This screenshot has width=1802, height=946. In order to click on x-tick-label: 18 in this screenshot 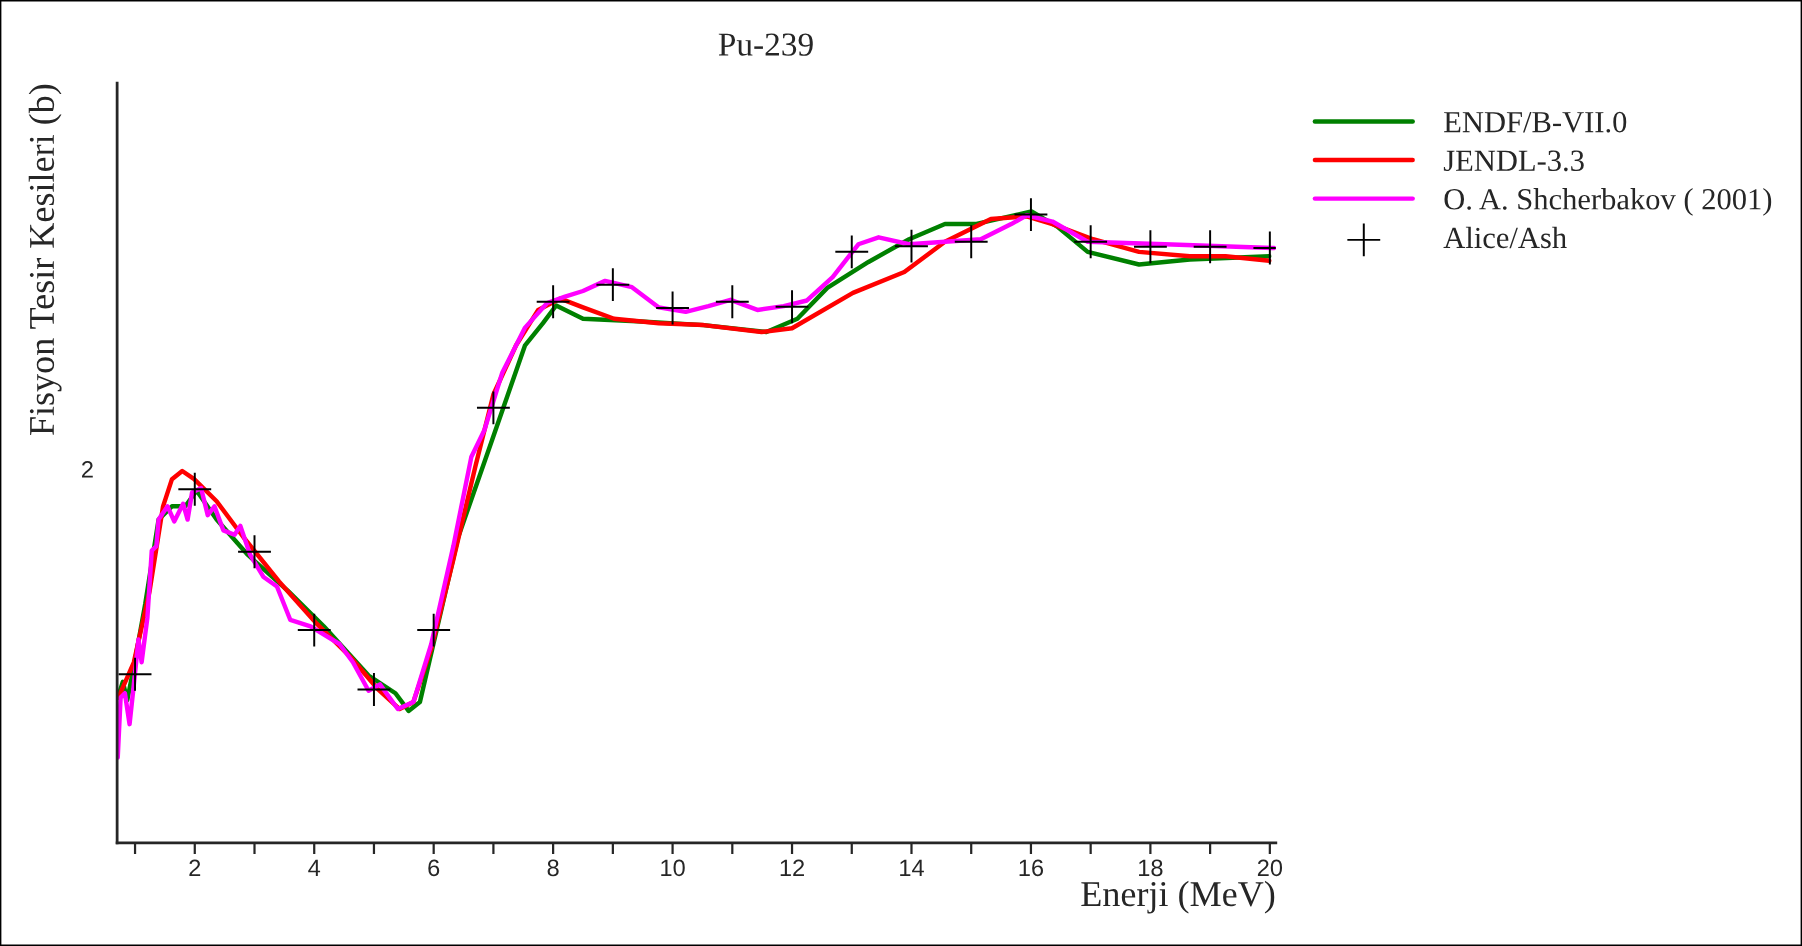, I will do `click(1151, 868)`.